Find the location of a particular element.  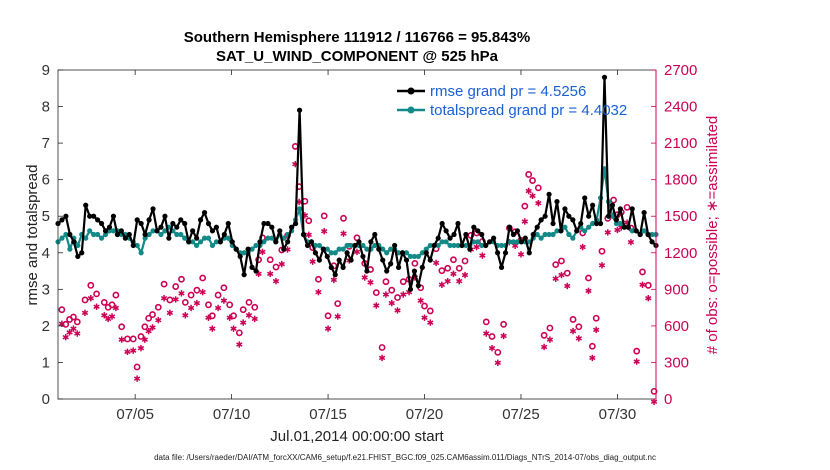

x-tick-label: 07/15 is located at coordinates (328, 414).